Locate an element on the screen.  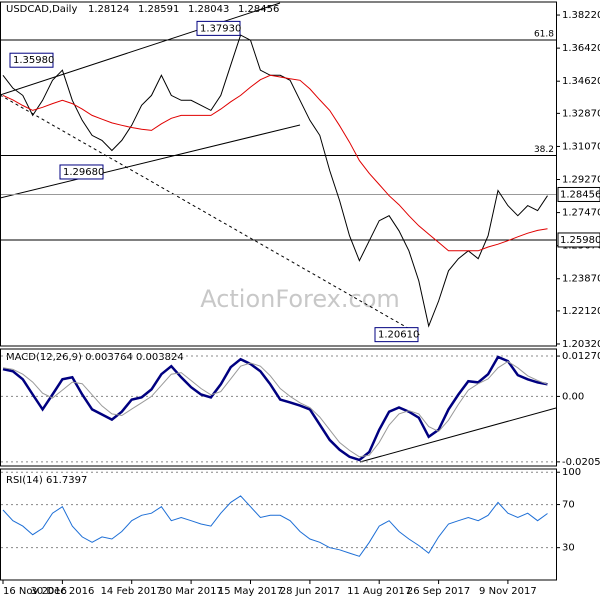
channel-lower is located at coordinates (150, 161).